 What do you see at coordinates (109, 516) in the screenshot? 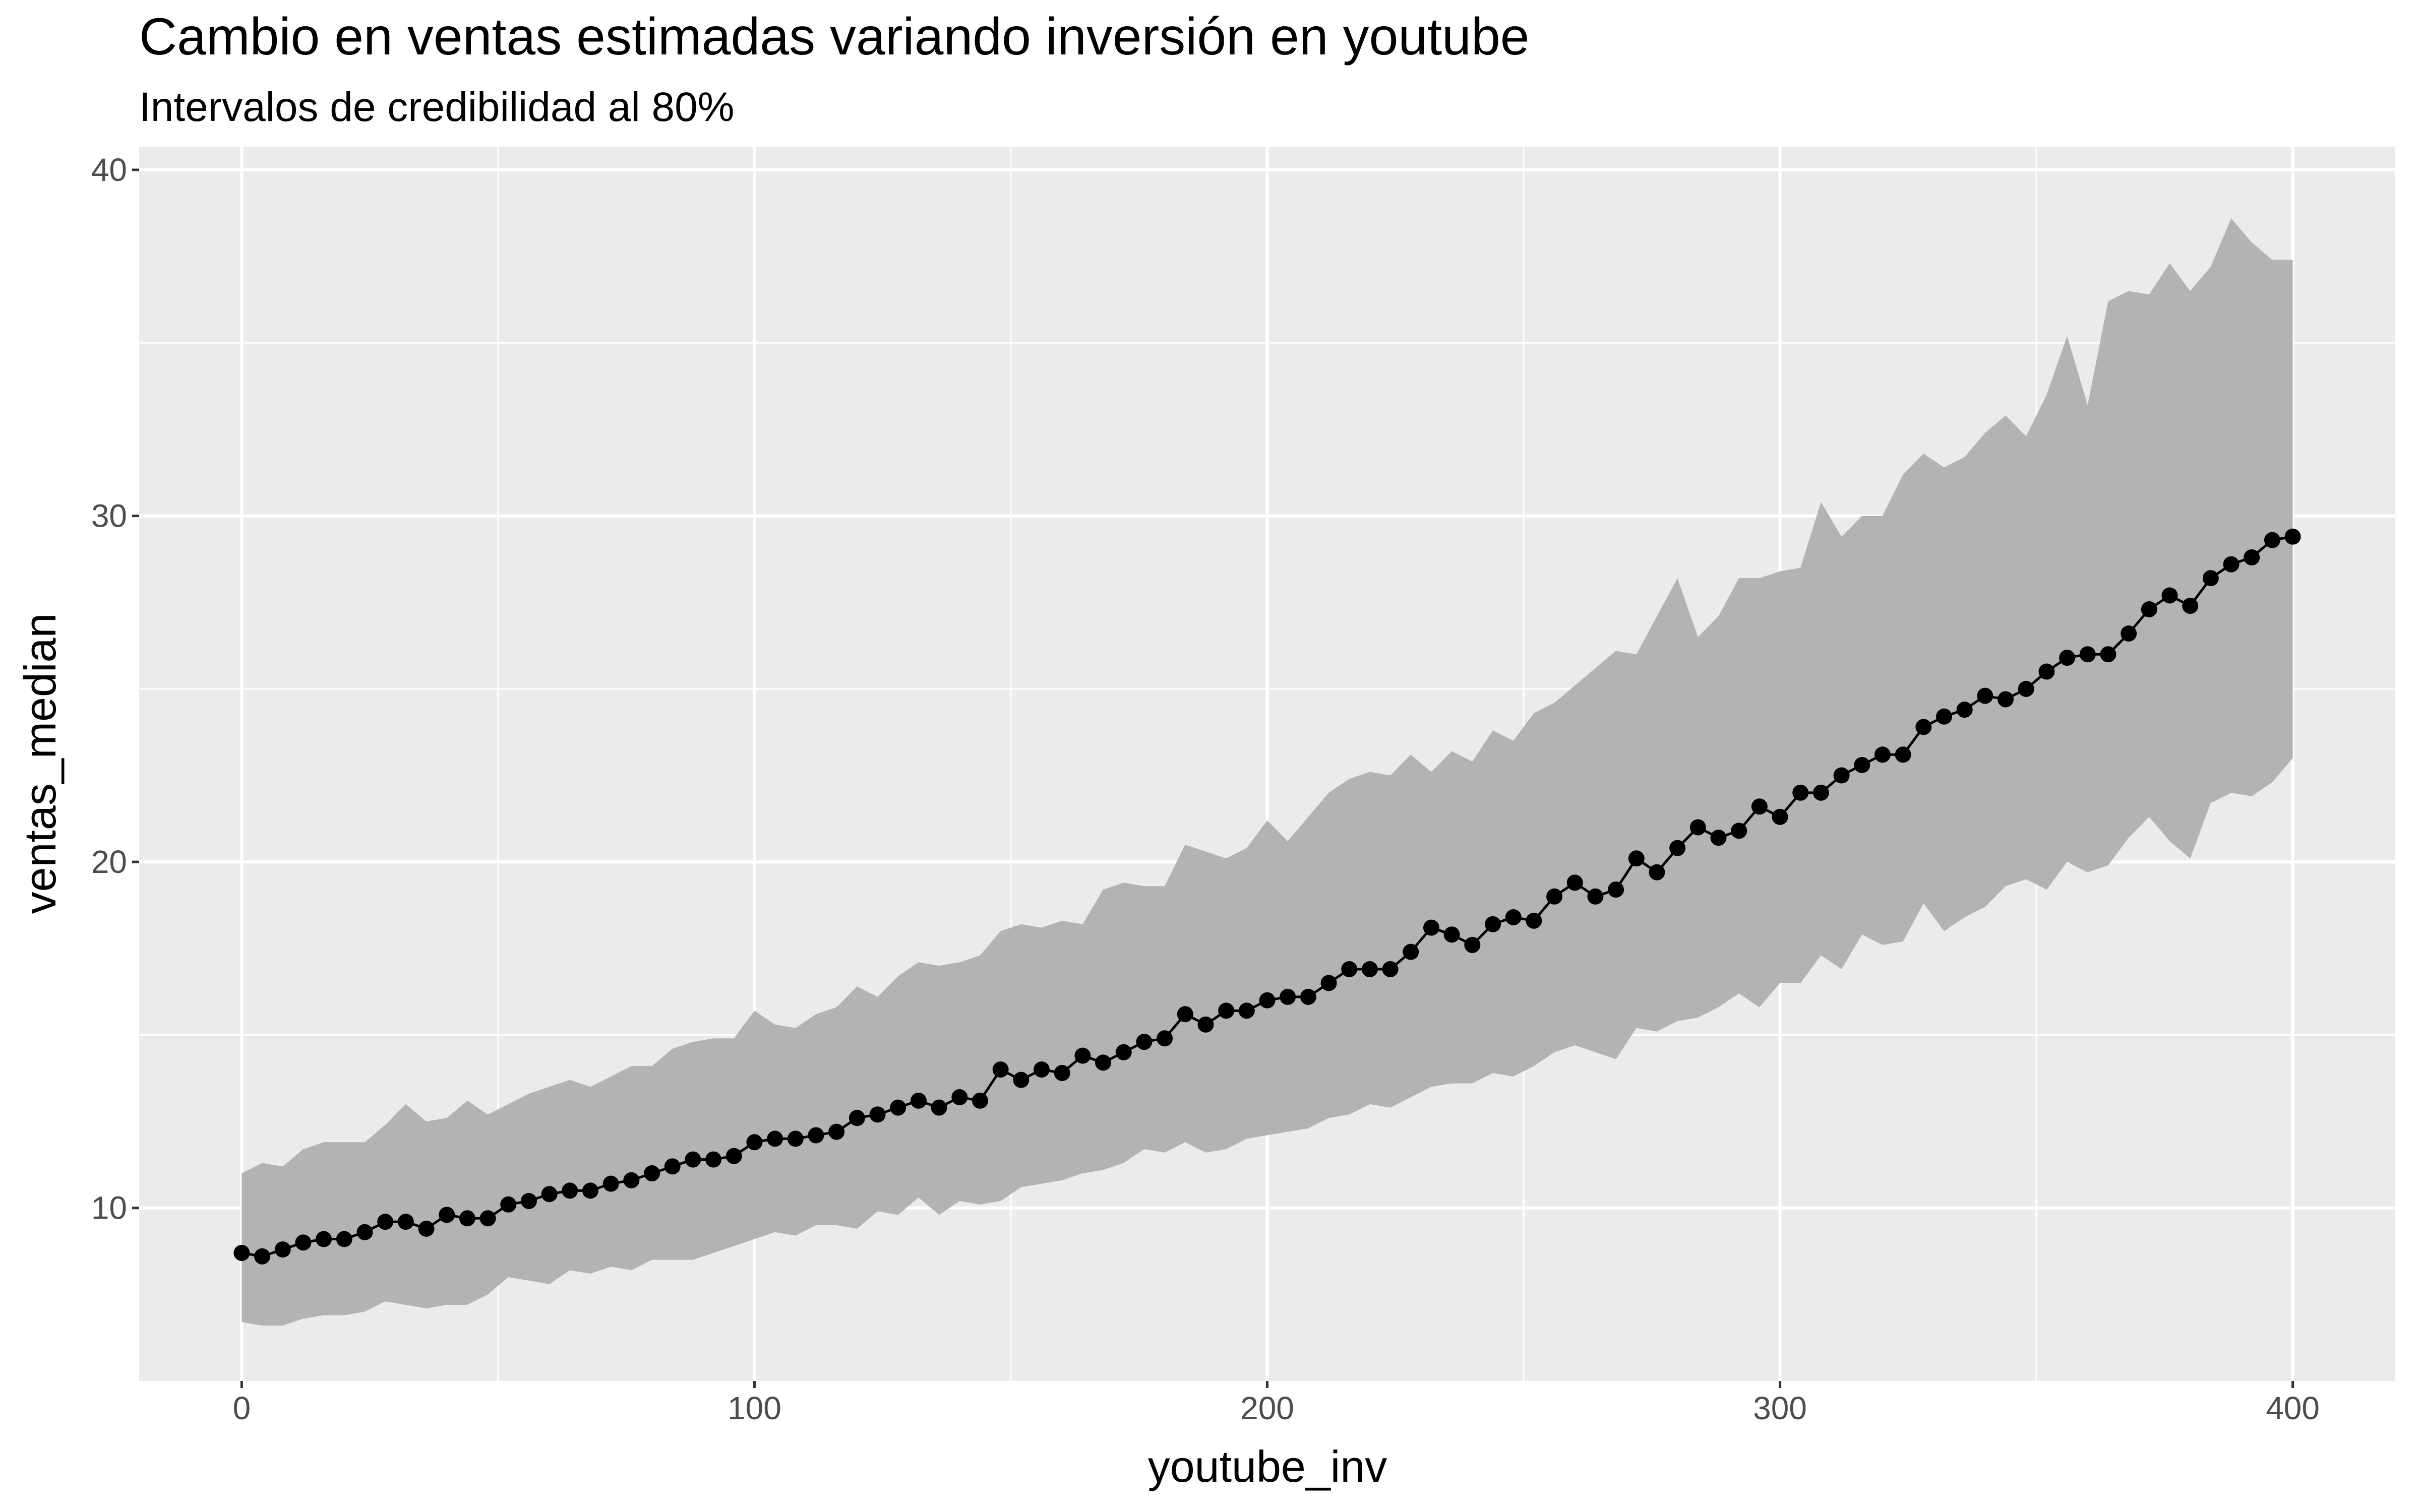
I see `y-tick-label: 30` at bounding box center [109, 516].